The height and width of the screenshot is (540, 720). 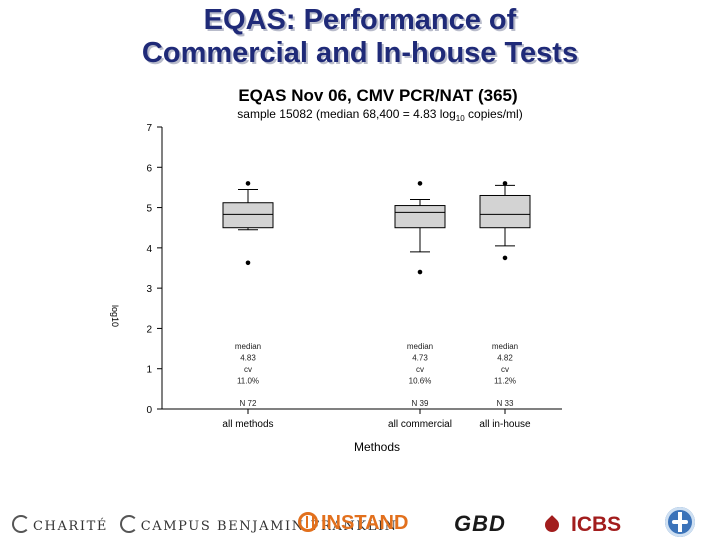 What do you see at coordinates (596, 524) in the screenshot?
I see `icbs-text: ICBS` at bounding box center [596, 524].